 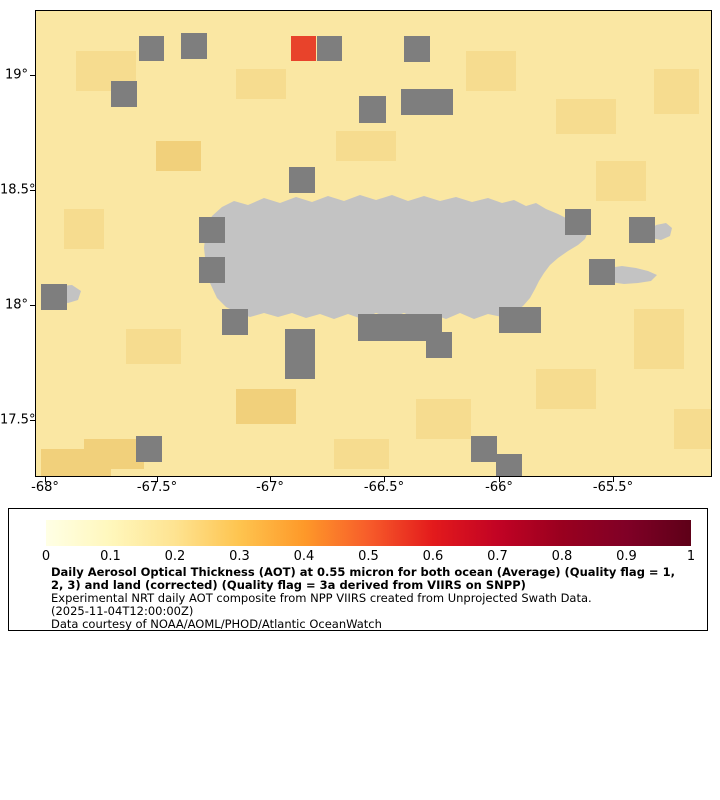 What do you see at coordinates (175, 556) in the screenshot?
I see `colorbar-tick-label: 0.2` at bounding box center [175, 556].